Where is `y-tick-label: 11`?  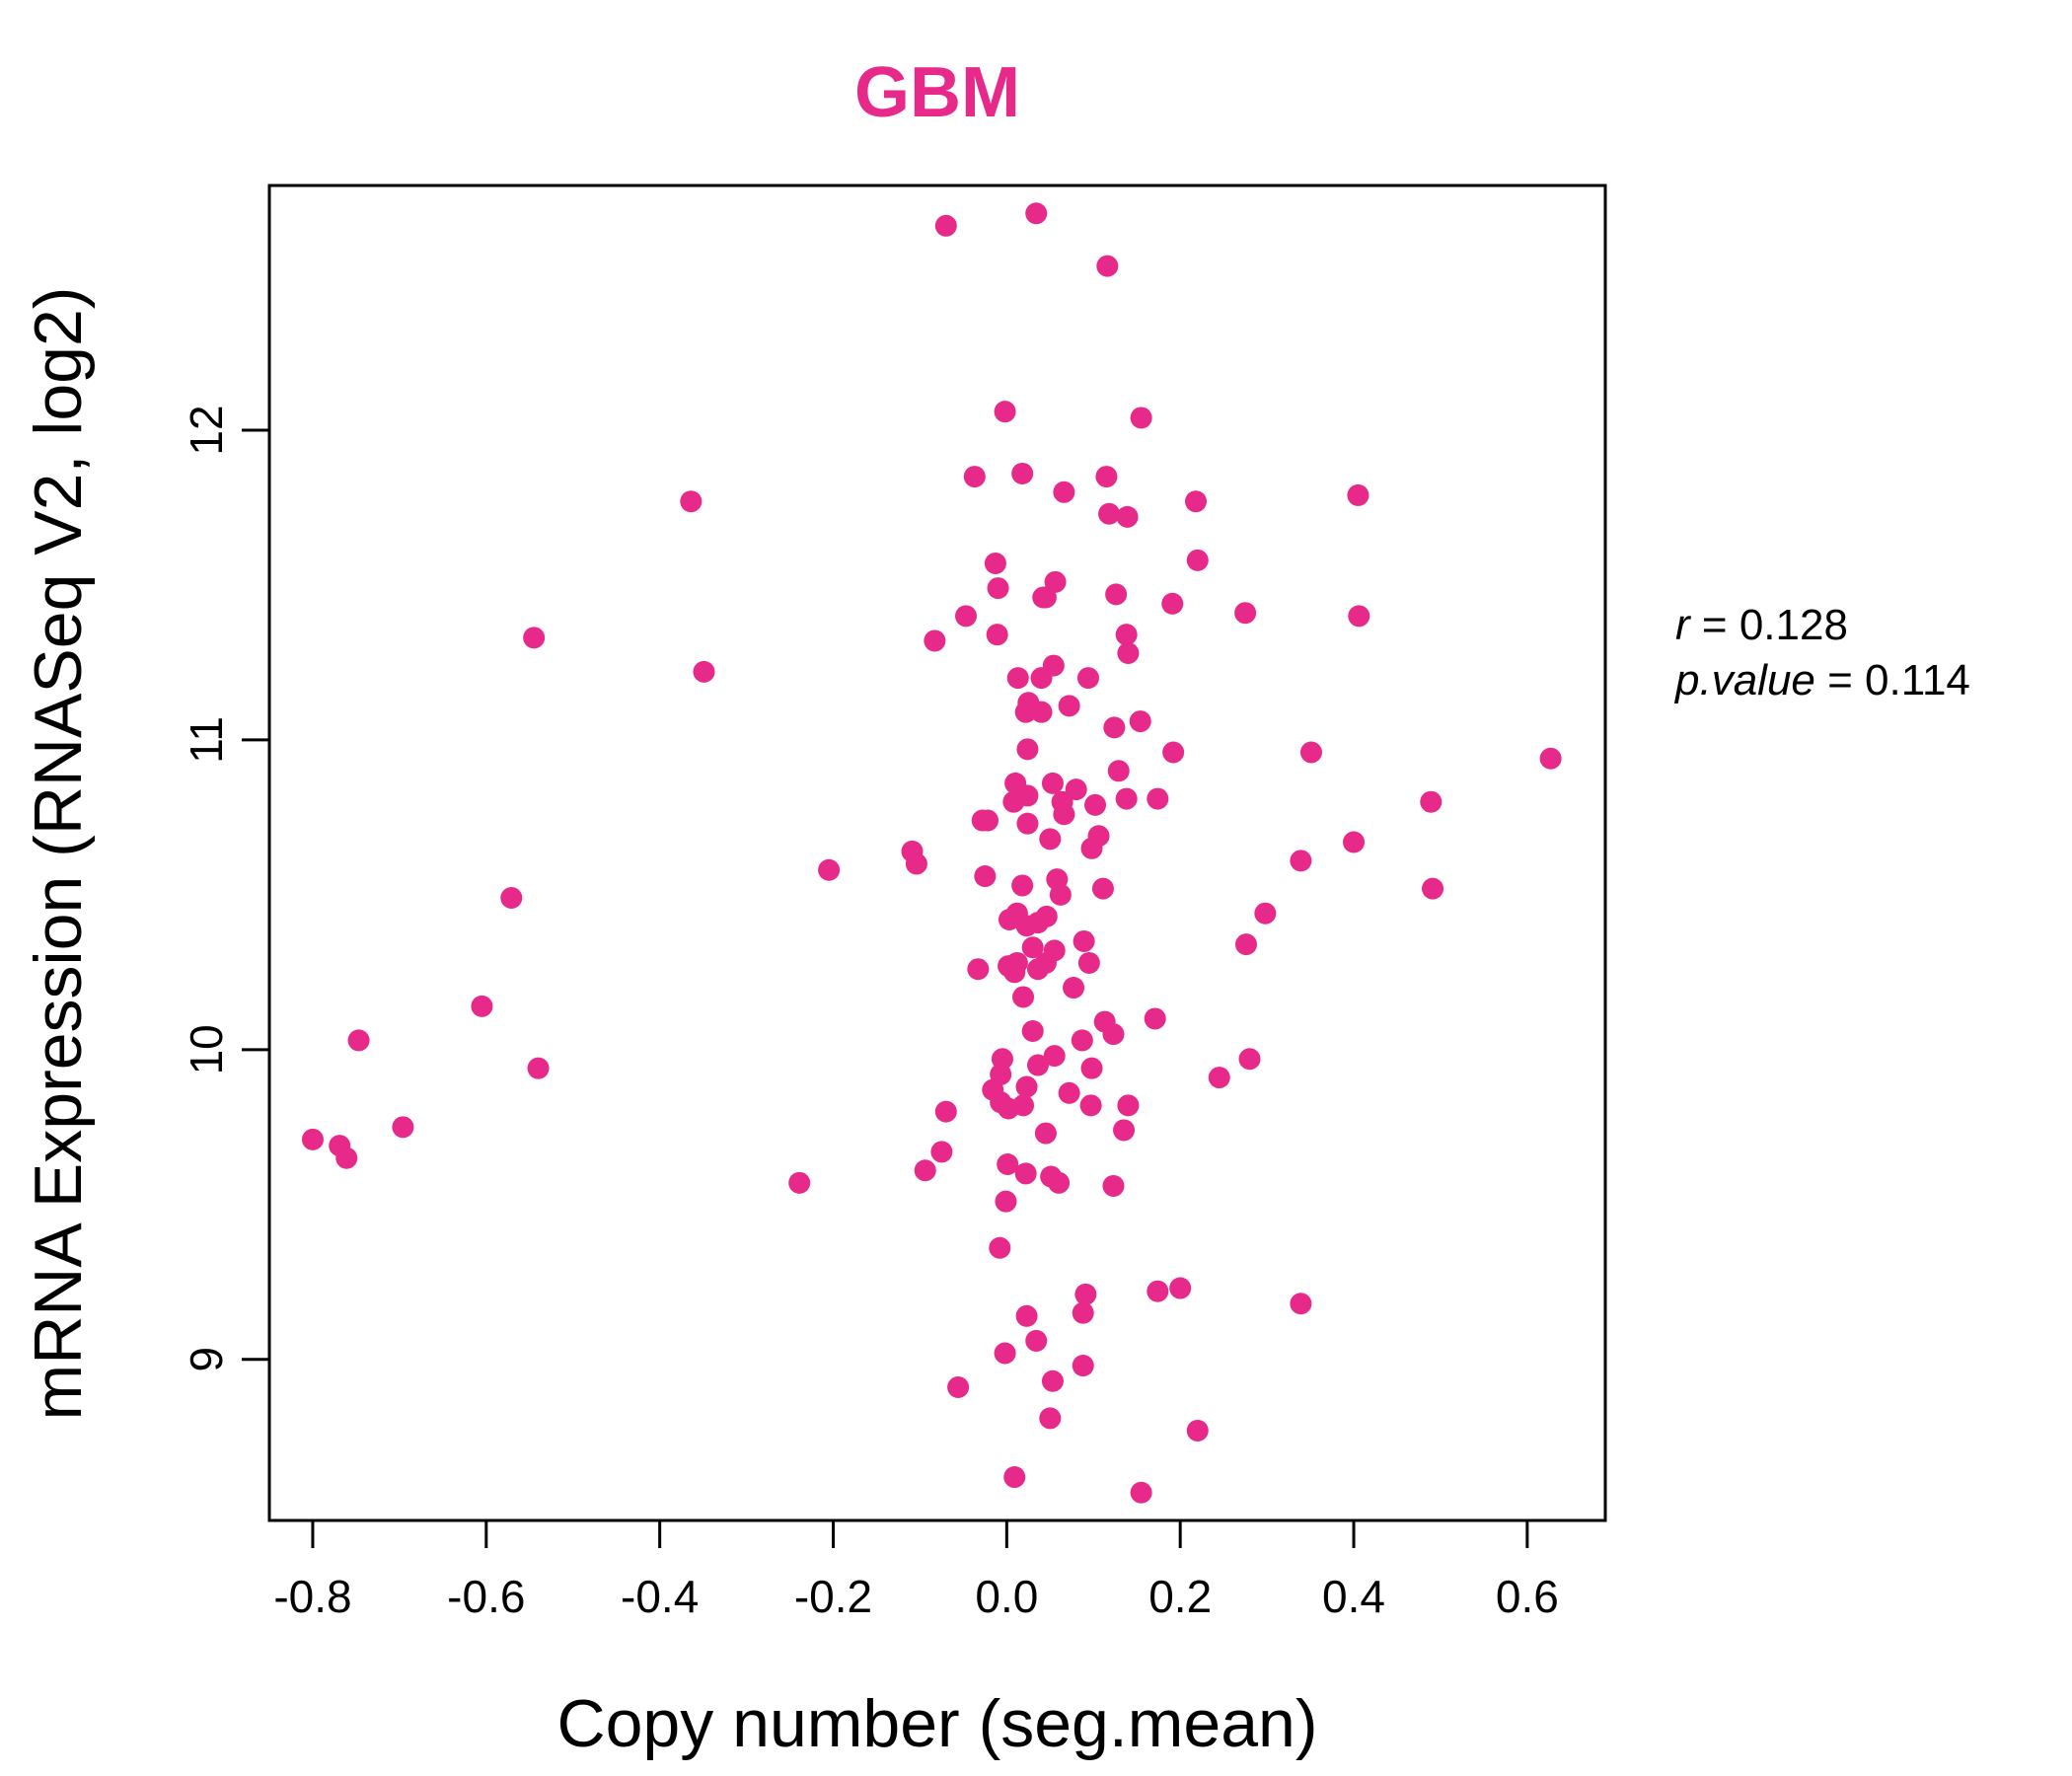
y-tick-label: 11 is located at coordinates (206, 740).